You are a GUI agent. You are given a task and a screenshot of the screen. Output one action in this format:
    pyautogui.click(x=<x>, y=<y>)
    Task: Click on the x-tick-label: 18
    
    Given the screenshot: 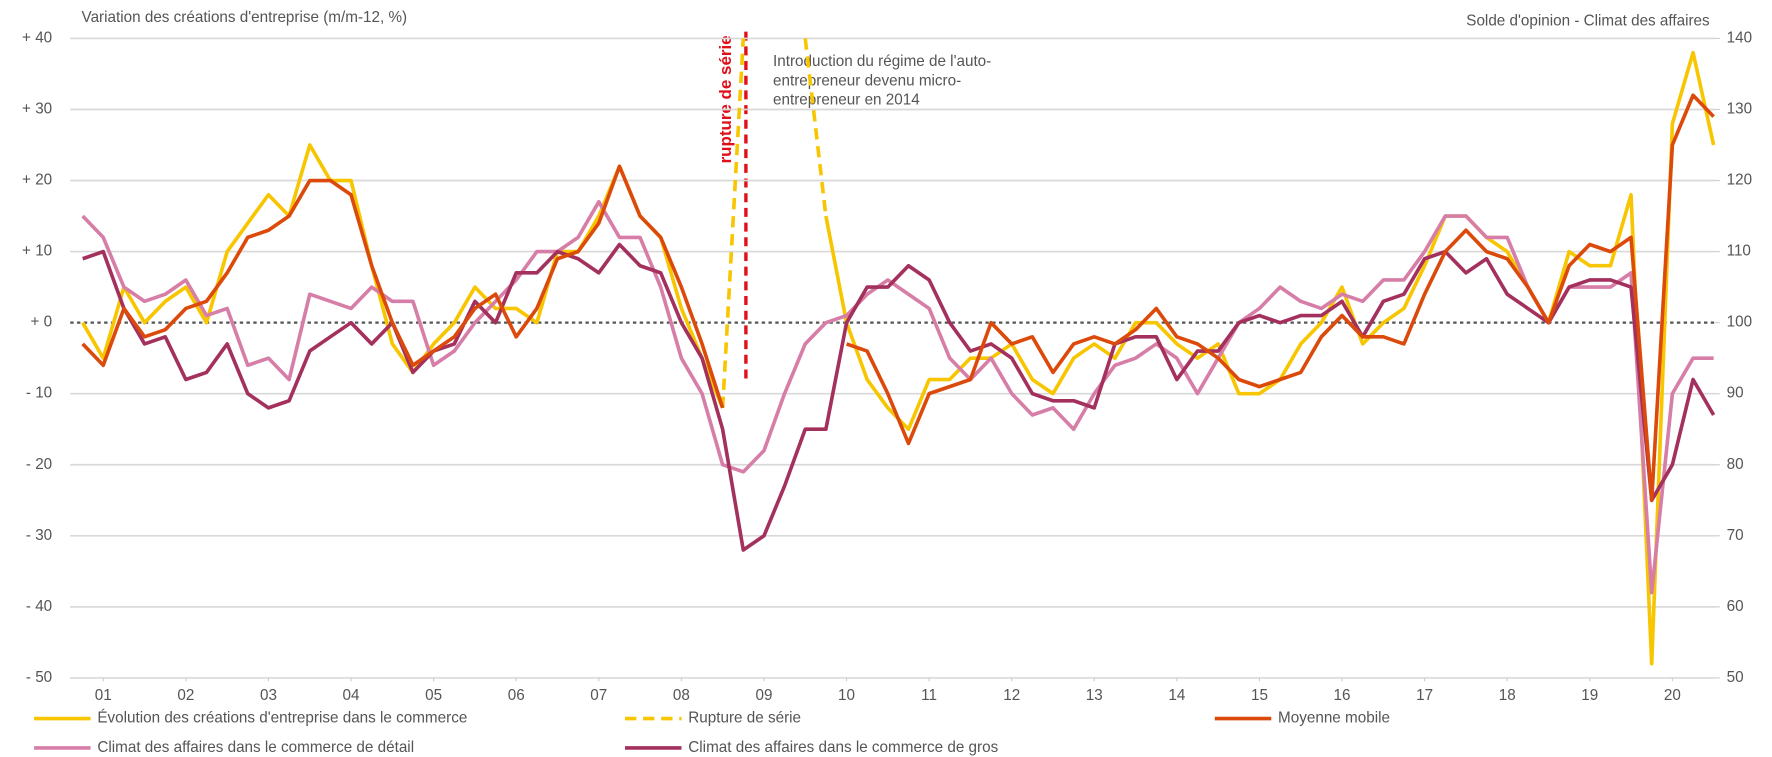 What is the action you would take?
    pyautogui.click(x=1507, y=695)
    